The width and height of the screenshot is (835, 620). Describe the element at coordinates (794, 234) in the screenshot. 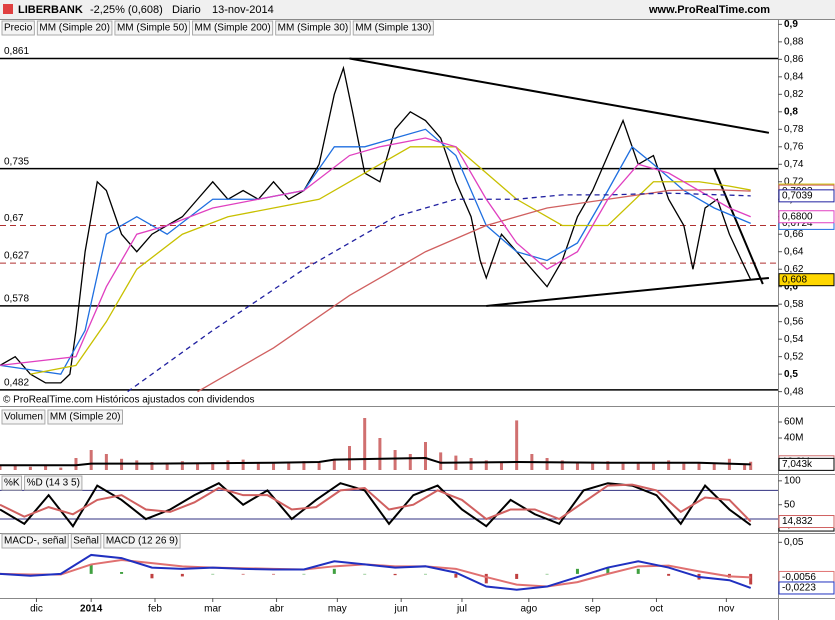

I see `y-tick-label: 0,66` at that location.